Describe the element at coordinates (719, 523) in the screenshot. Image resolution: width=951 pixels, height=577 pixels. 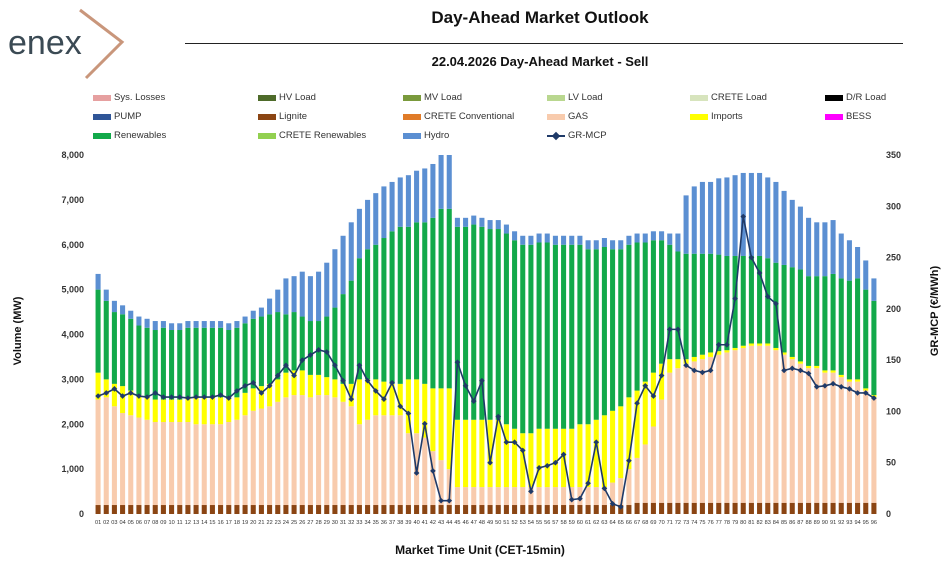
I see `x-tick-label: 77` at that location.